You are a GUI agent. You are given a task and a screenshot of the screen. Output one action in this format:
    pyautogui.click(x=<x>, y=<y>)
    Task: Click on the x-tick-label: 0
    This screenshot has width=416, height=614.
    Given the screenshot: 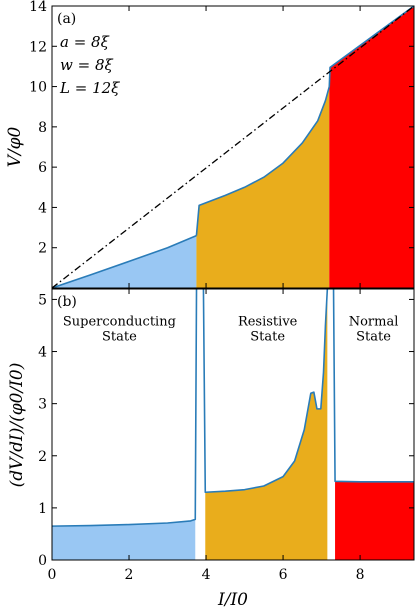 What is the action you would take?
    pyautogui.click(x=52, y=575)
    